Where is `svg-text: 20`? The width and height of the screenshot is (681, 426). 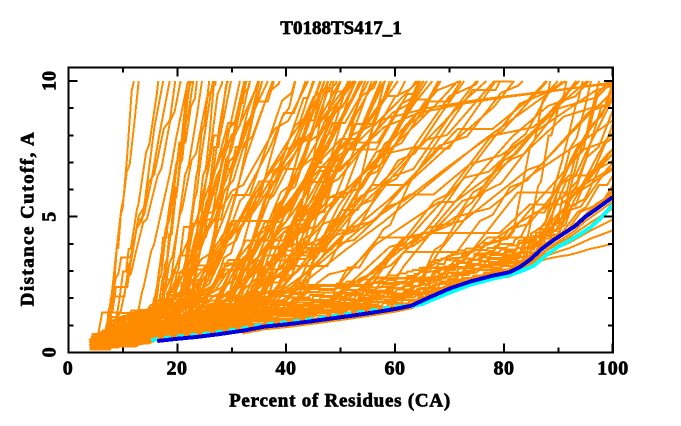 svg-text: 20 is located at coordinates (177, 369).